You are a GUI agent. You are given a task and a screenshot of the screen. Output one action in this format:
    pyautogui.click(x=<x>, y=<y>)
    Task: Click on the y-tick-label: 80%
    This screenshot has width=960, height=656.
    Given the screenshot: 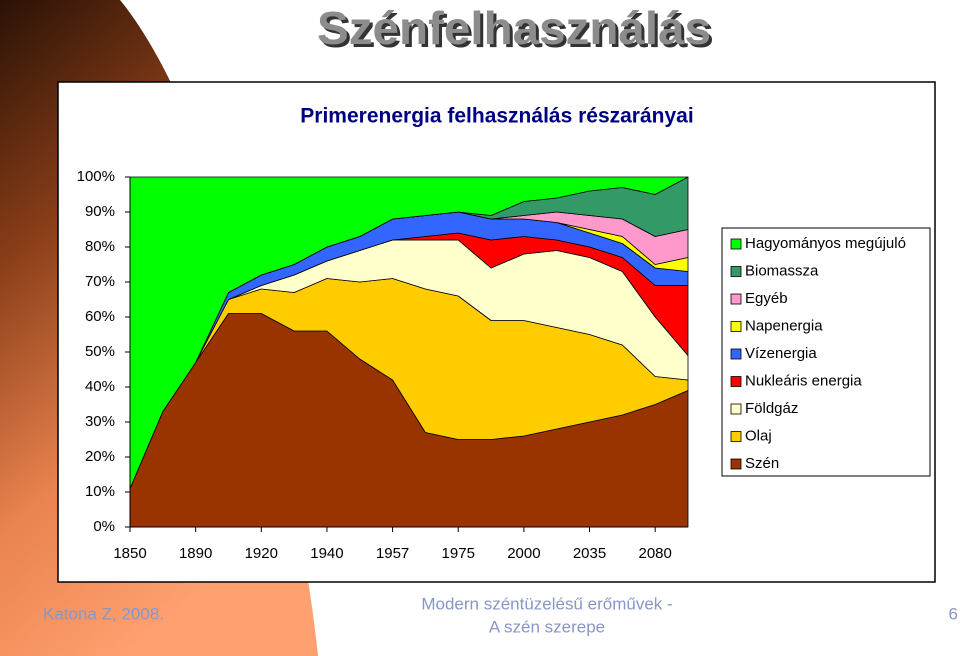 What is the action you would take?
    pyautogui.click(x=100, y=246)
    